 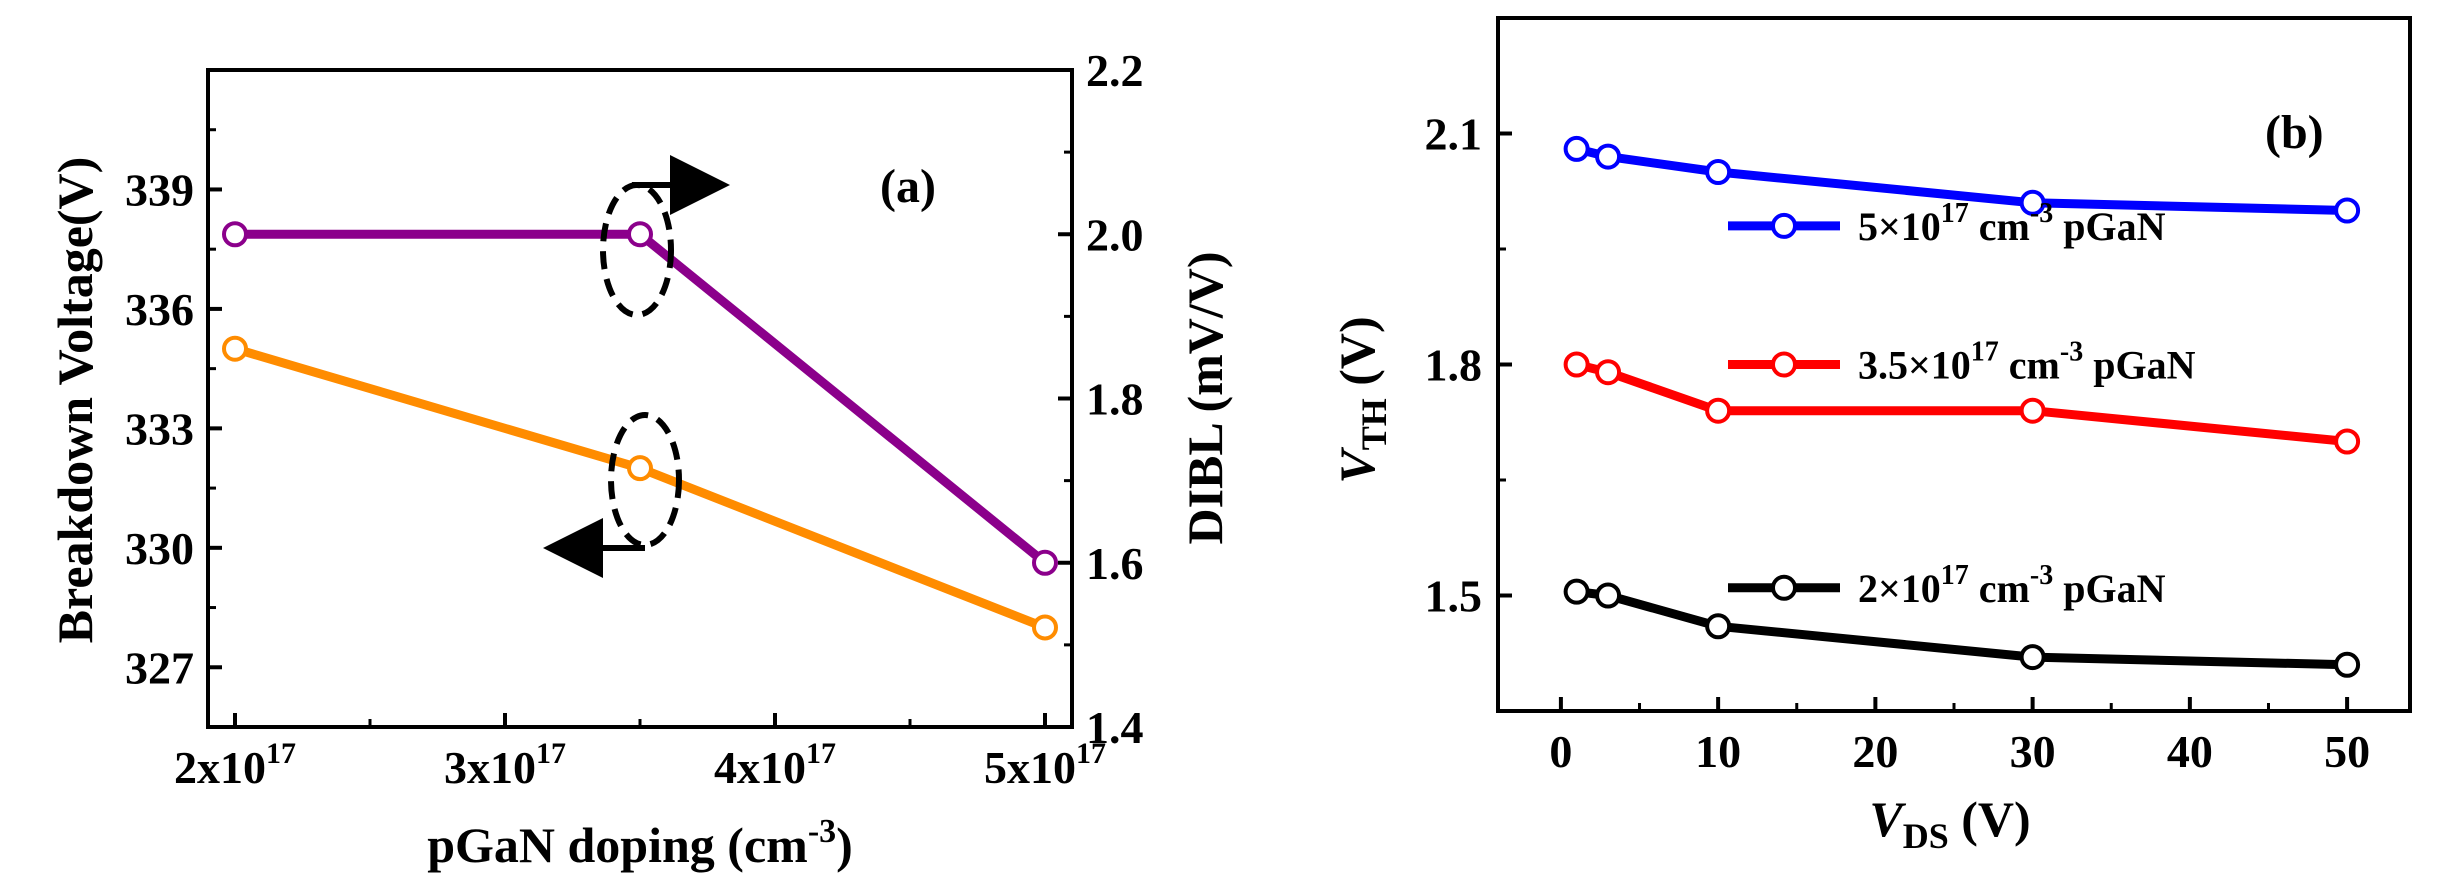 I want to click on panel-b-ylabel: VTH (V), so click(x=1361, y=399).